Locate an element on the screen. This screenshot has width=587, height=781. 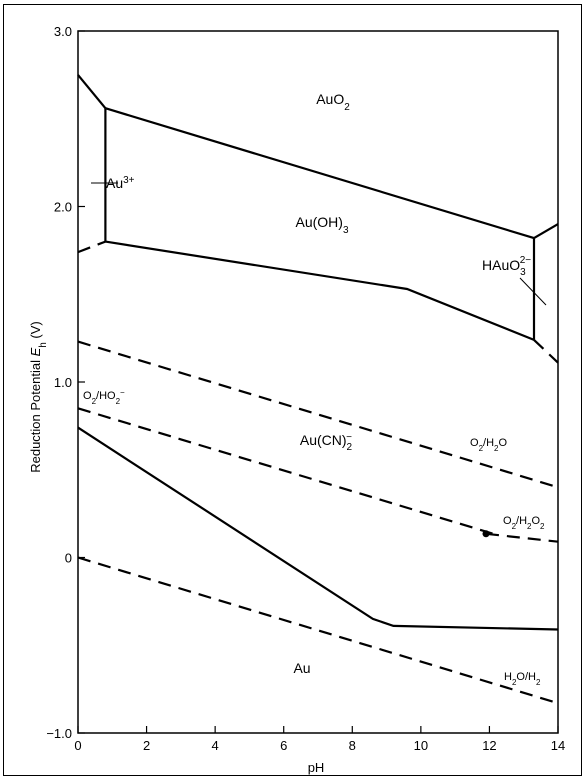
y-axis-title-symbol: E is located at coordinates (35, 351).